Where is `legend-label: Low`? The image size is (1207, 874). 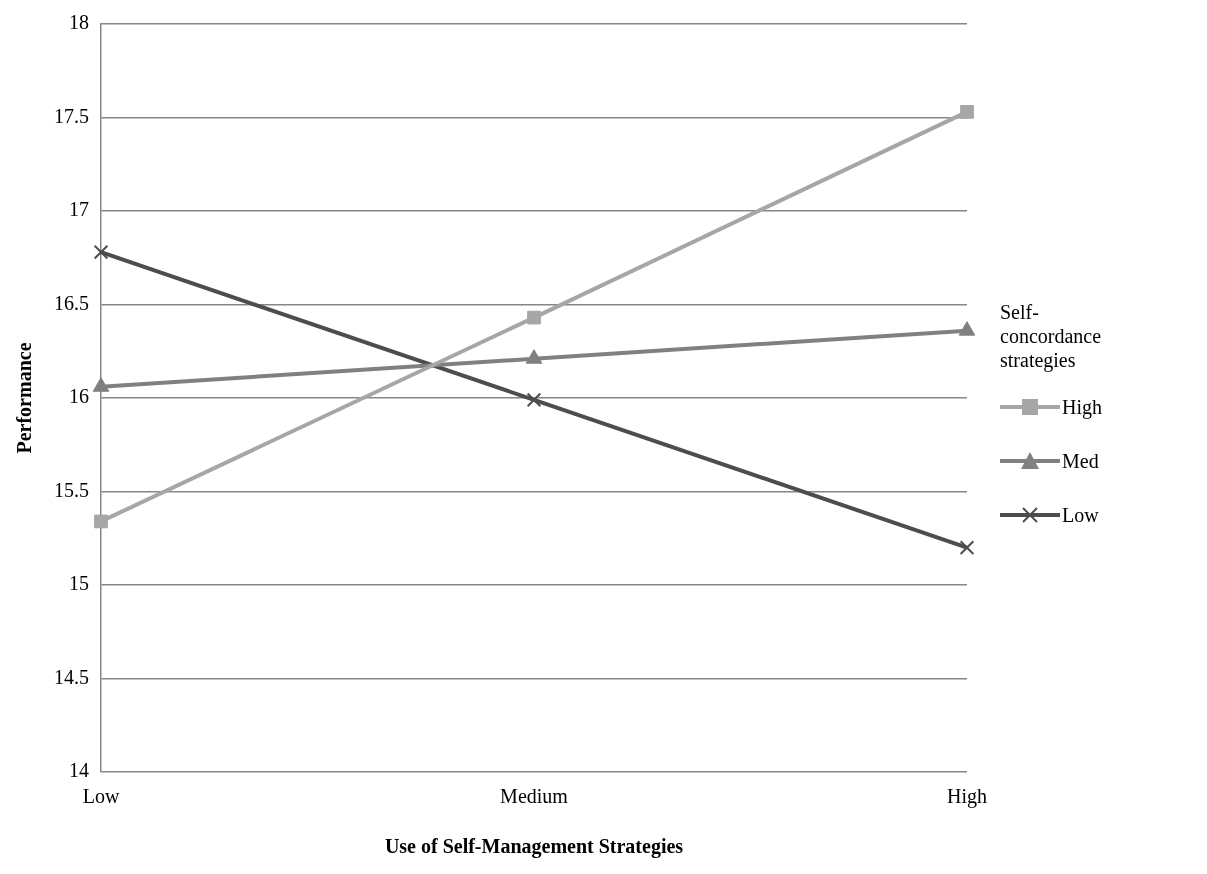
legend-label: Low is located at coordinates (1080, 515).